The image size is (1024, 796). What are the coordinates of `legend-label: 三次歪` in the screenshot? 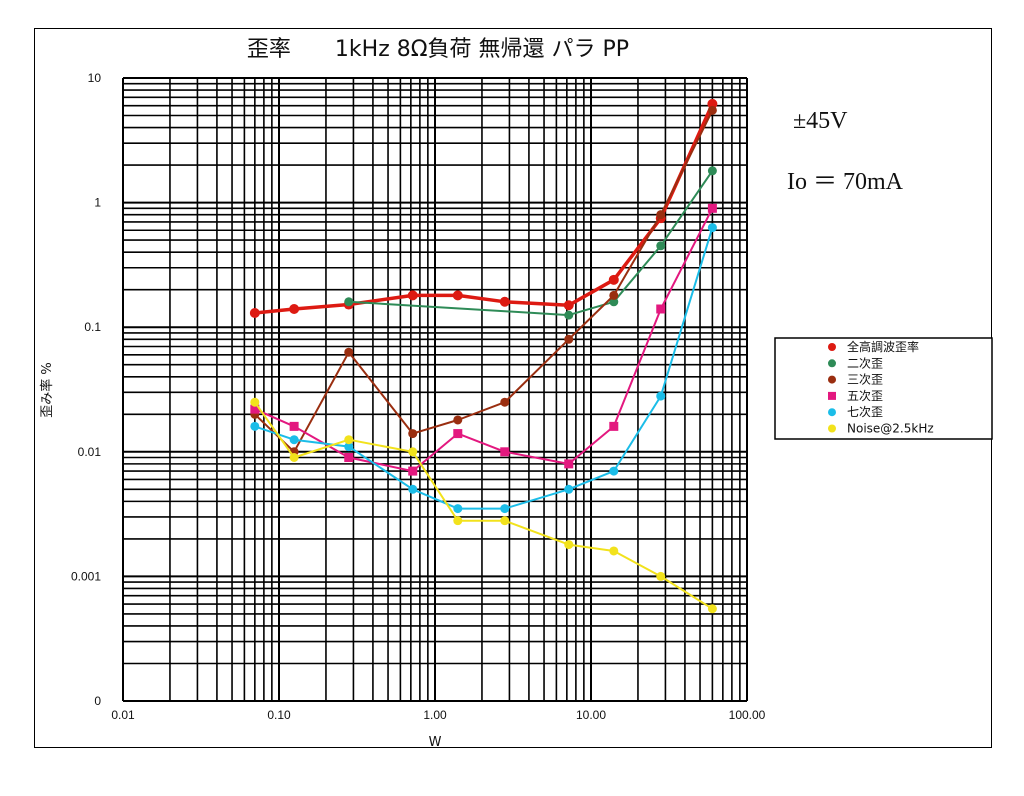 It's located at (865, 380).